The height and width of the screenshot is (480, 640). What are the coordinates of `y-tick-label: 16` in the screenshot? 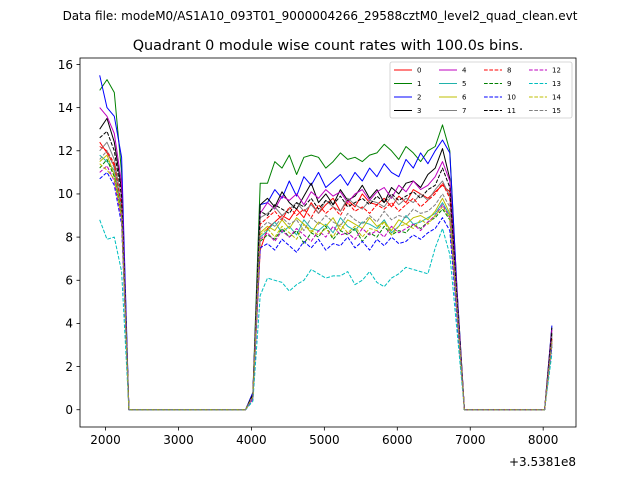 It's located at (65, 65).